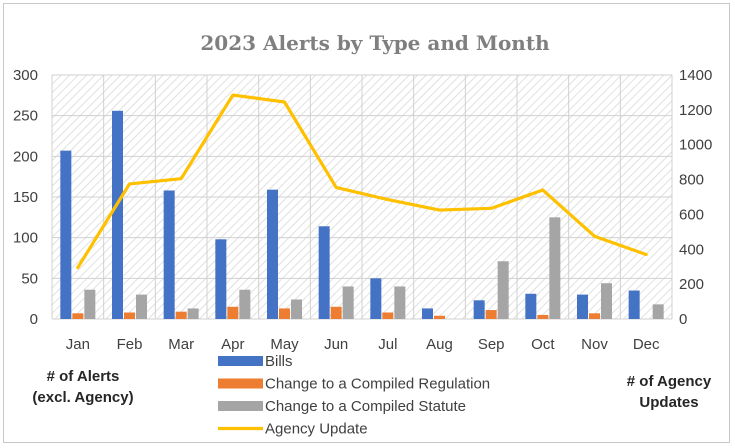  I want to click on legend-label-agency-update: Agency Update, so click(316, 429).